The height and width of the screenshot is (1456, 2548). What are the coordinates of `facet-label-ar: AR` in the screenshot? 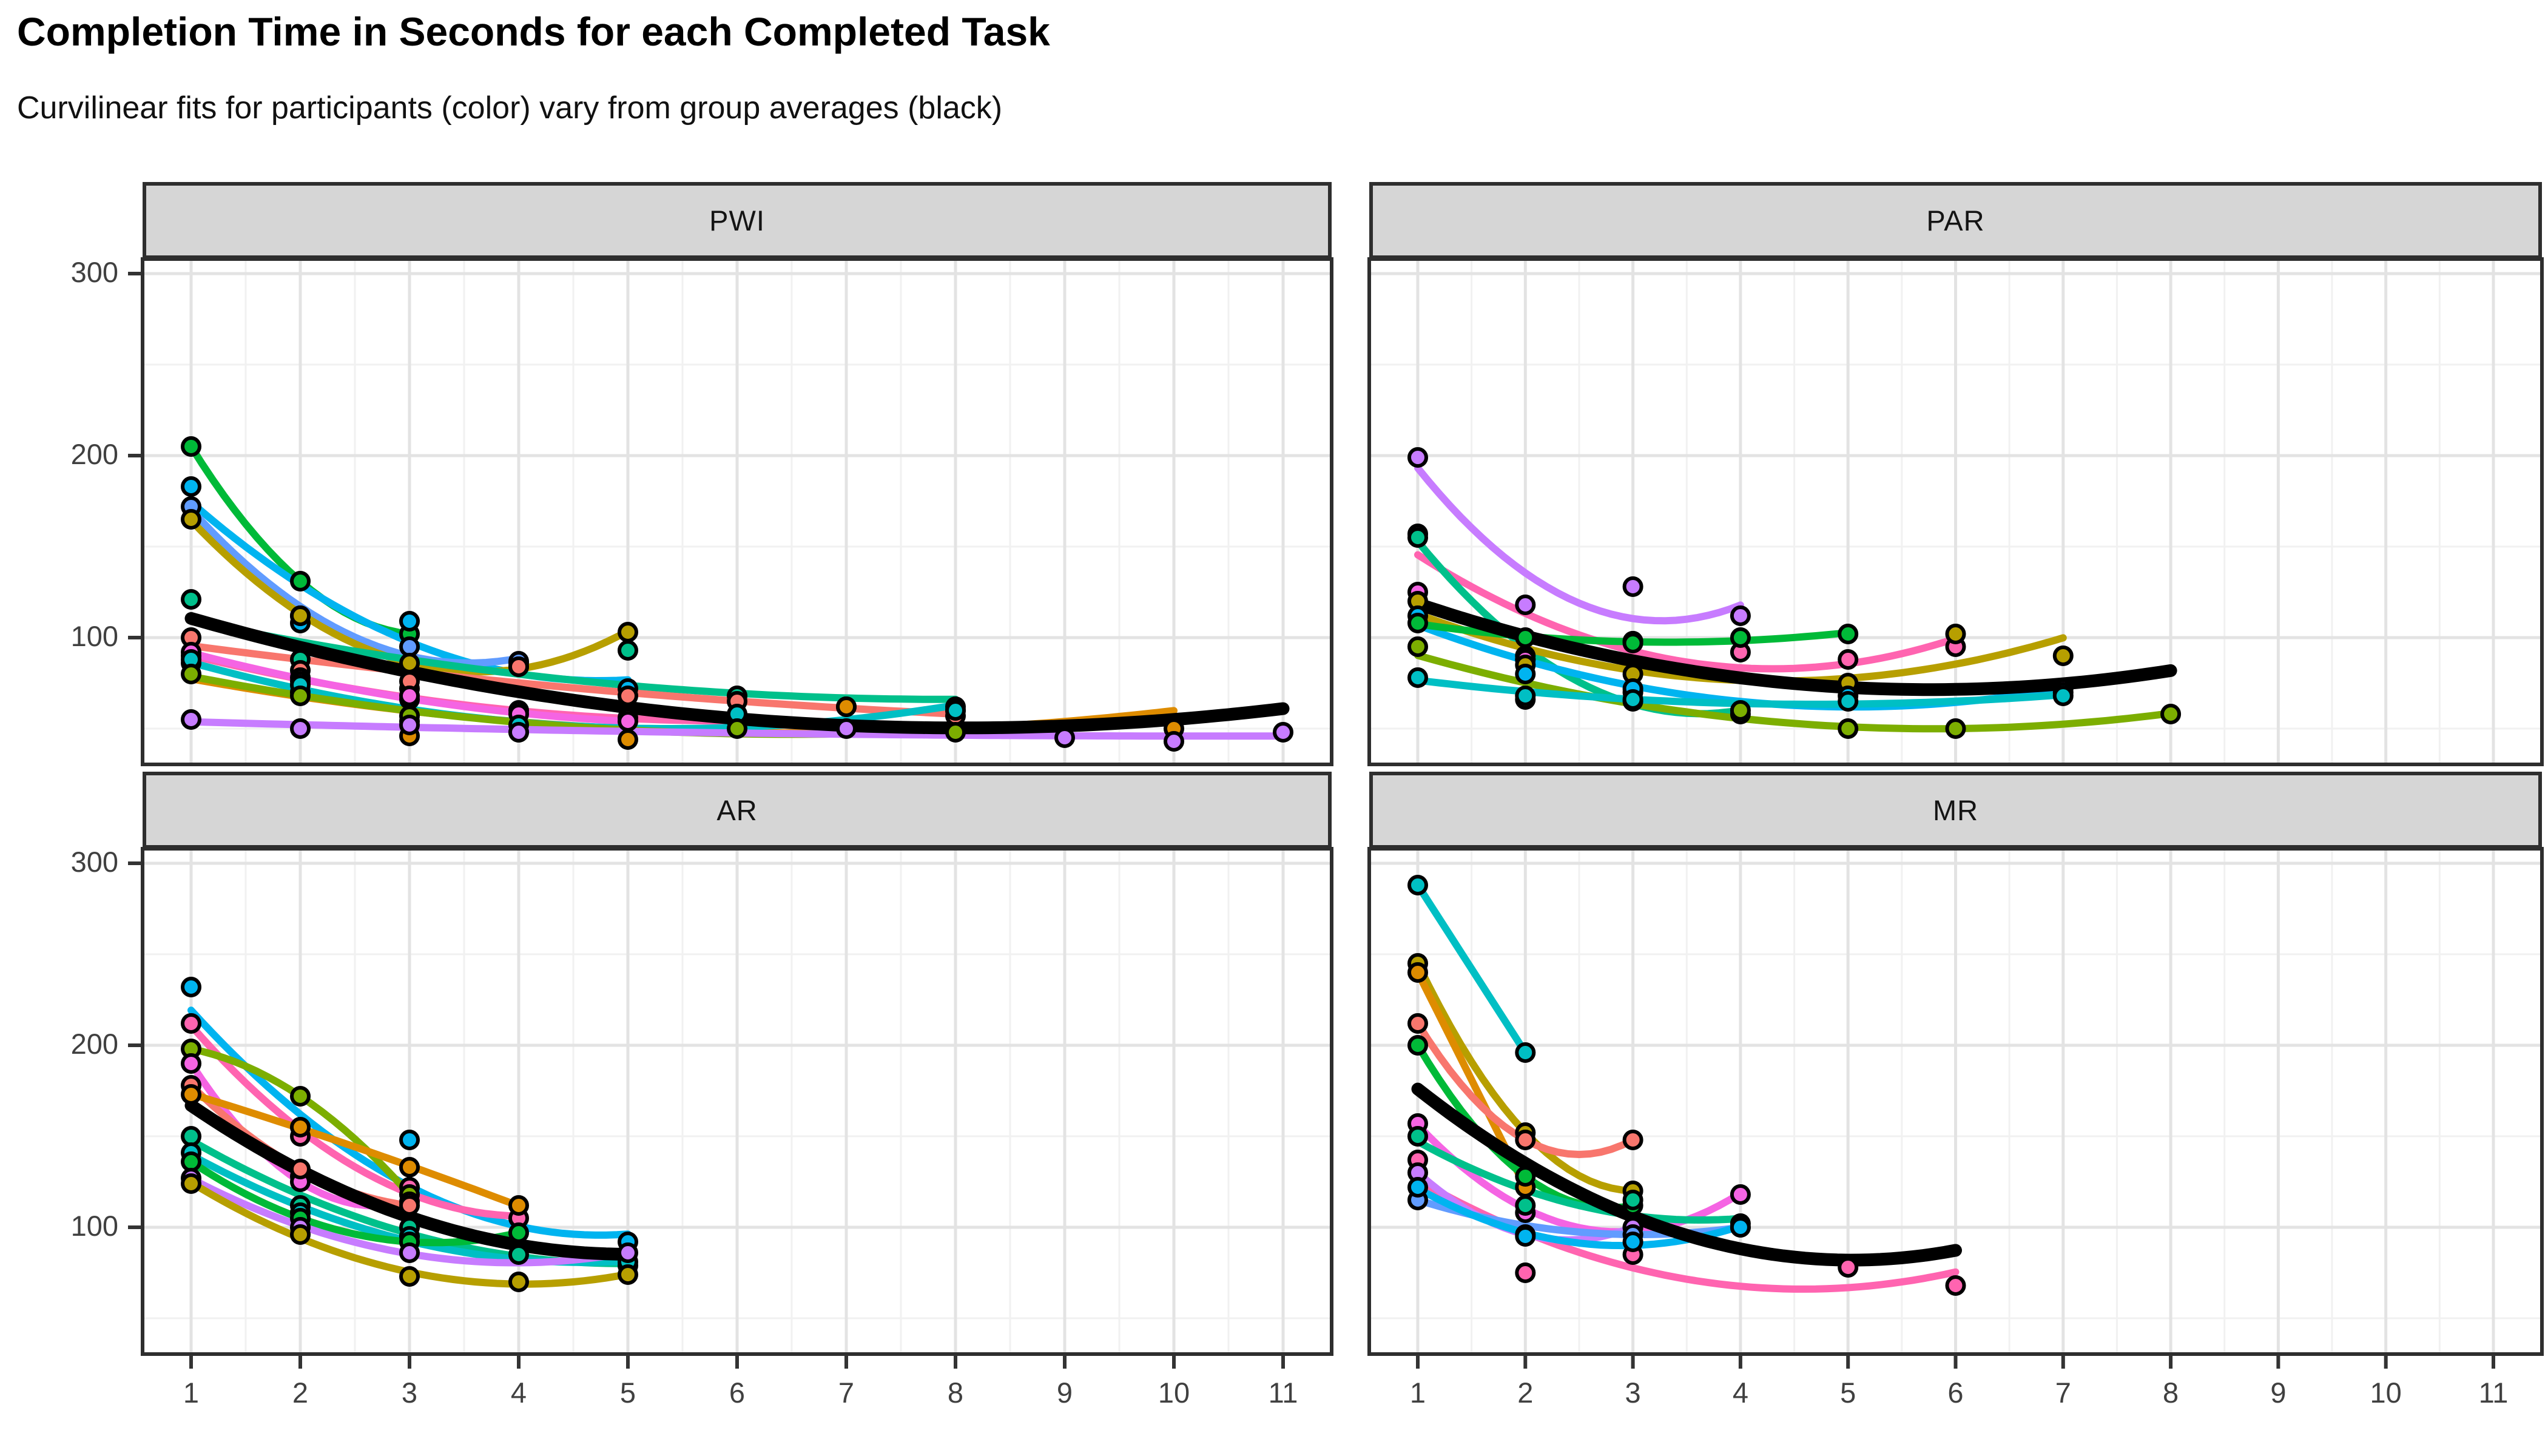 It's located at (737, 810).